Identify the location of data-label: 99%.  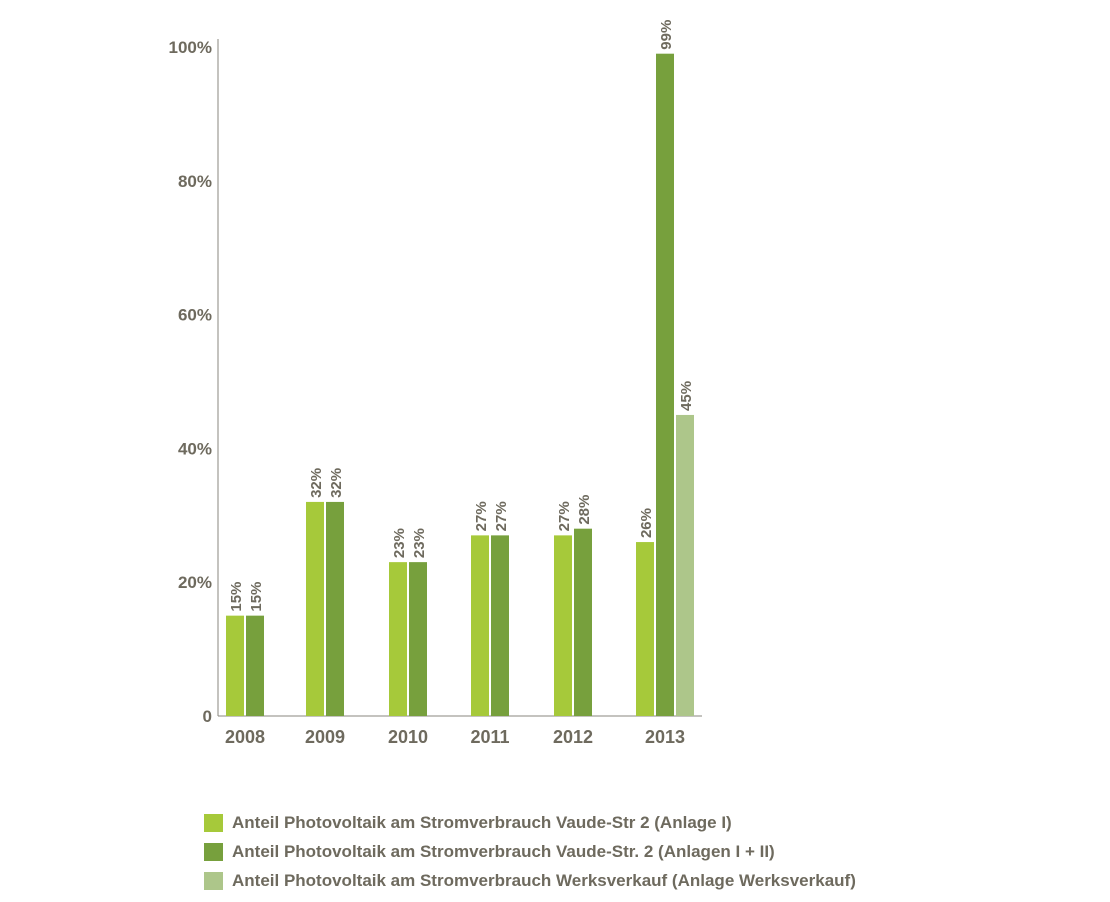
(666, 35).